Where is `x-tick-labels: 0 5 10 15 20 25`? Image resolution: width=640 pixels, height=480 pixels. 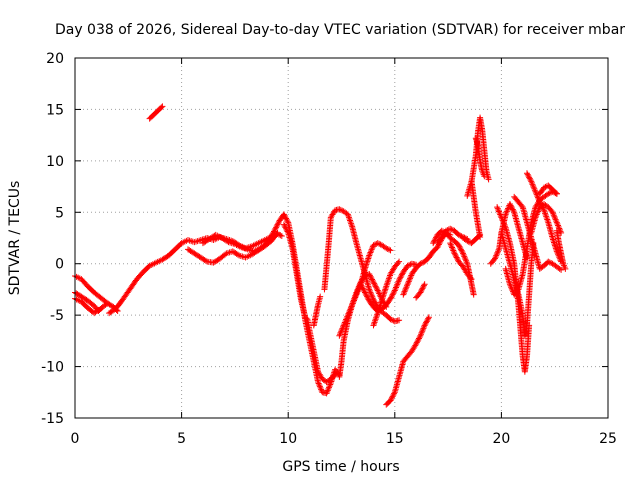 x-tick-labels: 0 5 10 15 20 25 is located at coordinates (344, 439).